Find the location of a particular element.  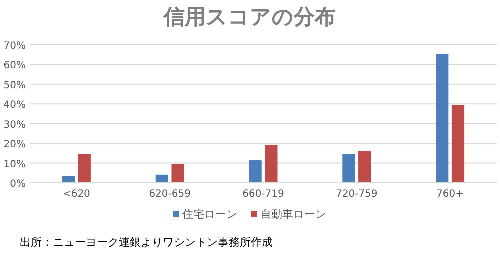

y-tick-label: 0% is located at coordinates (18, 184).